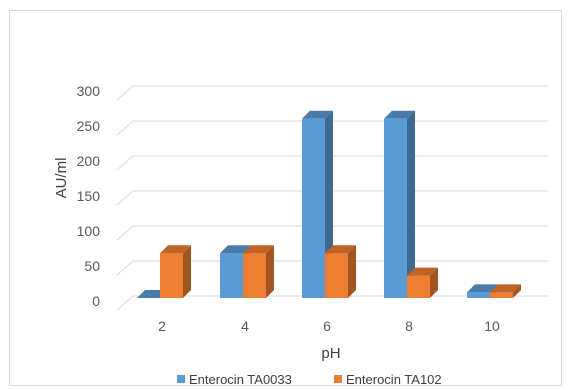 The image size is (572, 390). Describe the element at coordinates (89, 231) in the screenshot. I see `y-tick-label: 100` at that location.